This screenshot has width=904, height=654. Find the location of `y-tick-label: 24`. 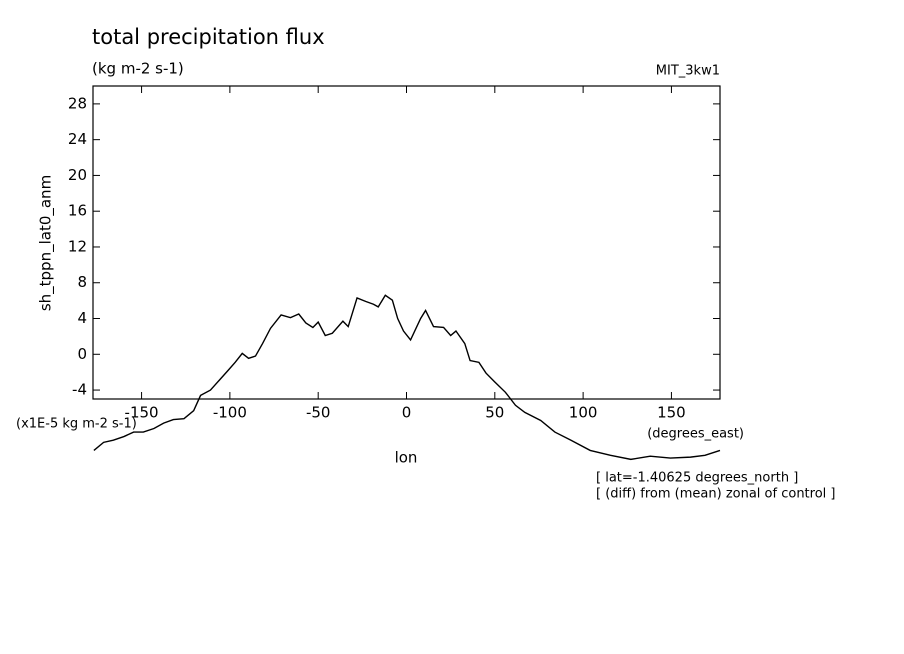

y-tick-label: 24 is located at coordinates (77, 139).